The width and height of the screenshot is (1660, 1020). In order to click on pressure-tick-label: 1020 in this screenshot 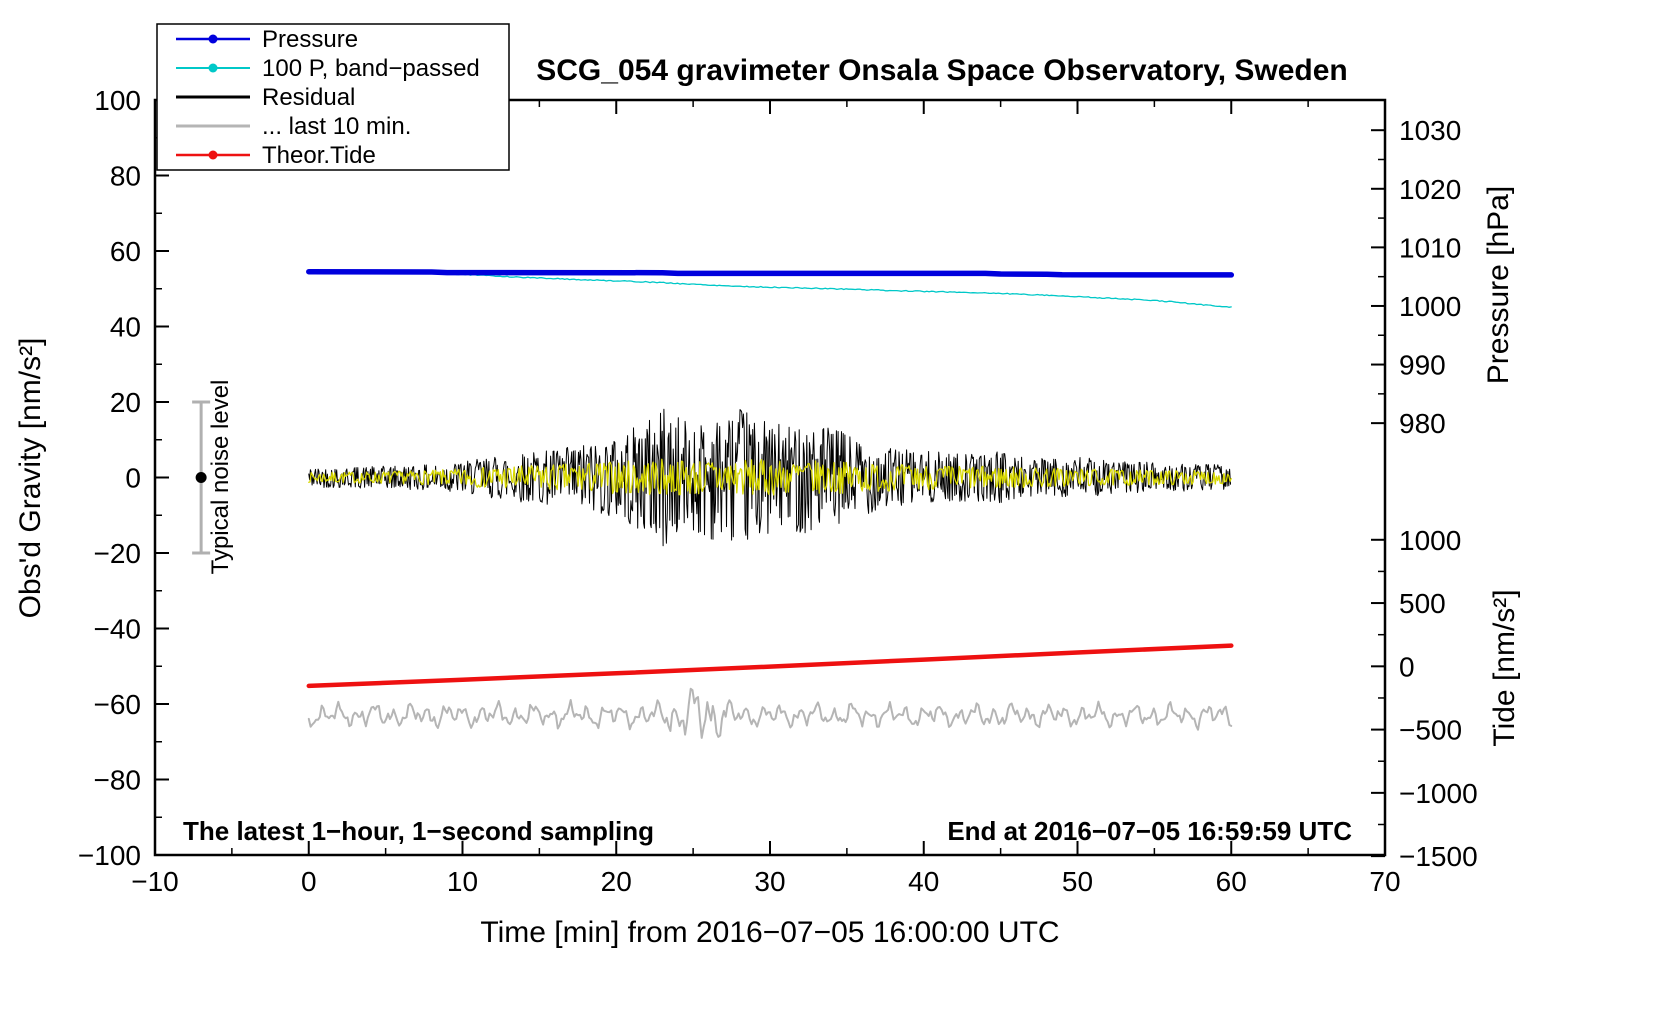, I will do `click(1430, 189)`.